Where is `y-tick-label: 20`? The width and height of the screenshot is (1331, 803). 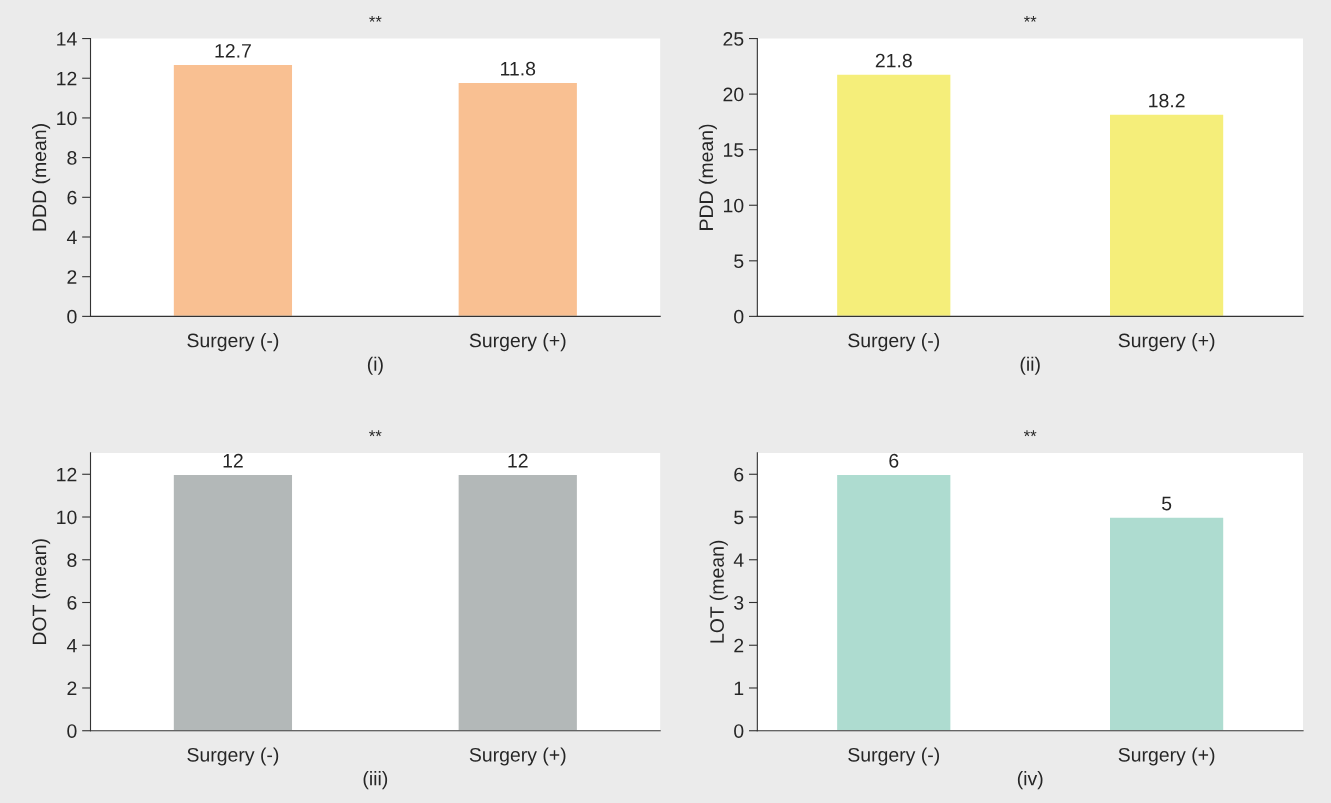
y-tick-label: 20 is located at coordinates (733, 94).